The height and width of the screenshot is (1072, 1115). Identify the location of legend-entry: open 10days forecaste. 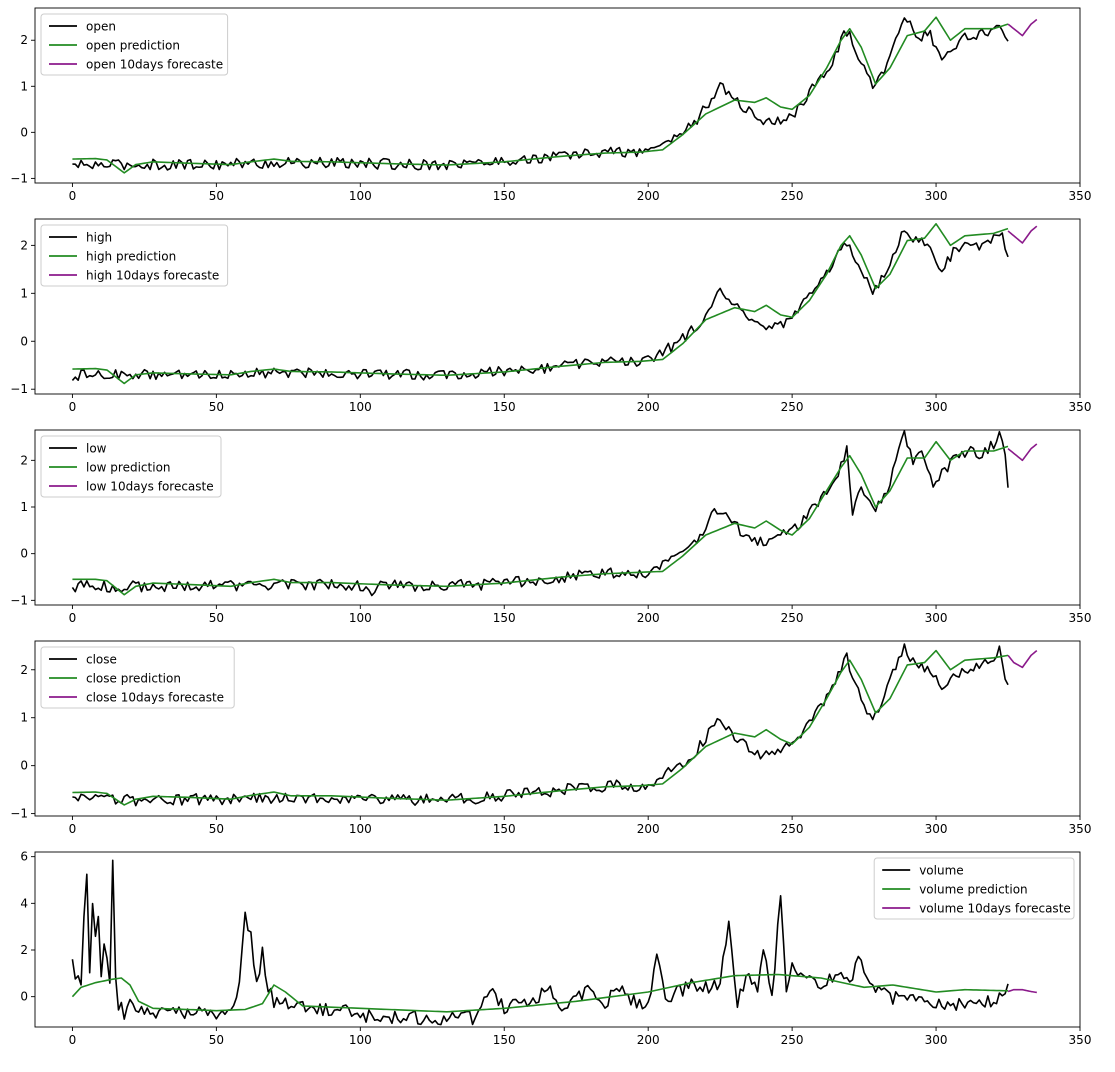
(154, 65).